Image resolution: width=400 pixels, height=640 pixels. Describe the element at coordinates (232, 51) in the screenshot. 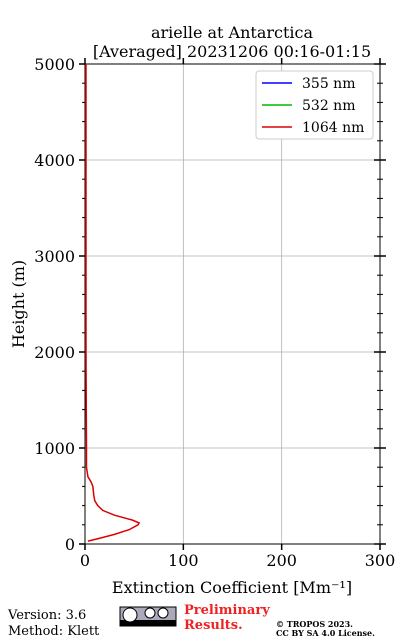

I see `chart-title: [Averaged] 20231206 00:16-01:15` at that location.